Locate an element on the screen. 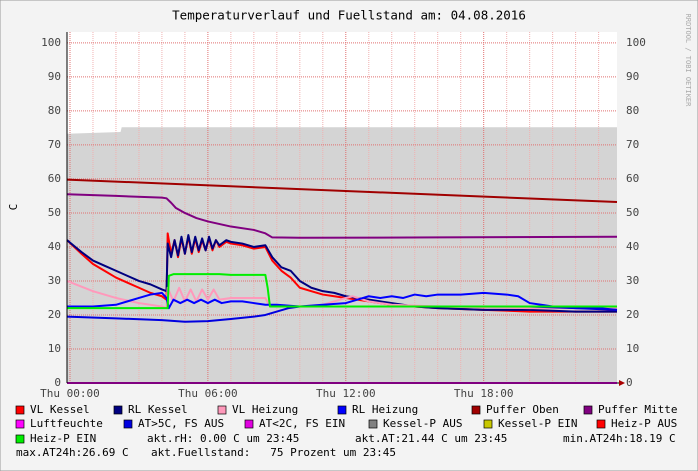  legend-label: Kessel-P AUS is located at coordinates (422, 423).